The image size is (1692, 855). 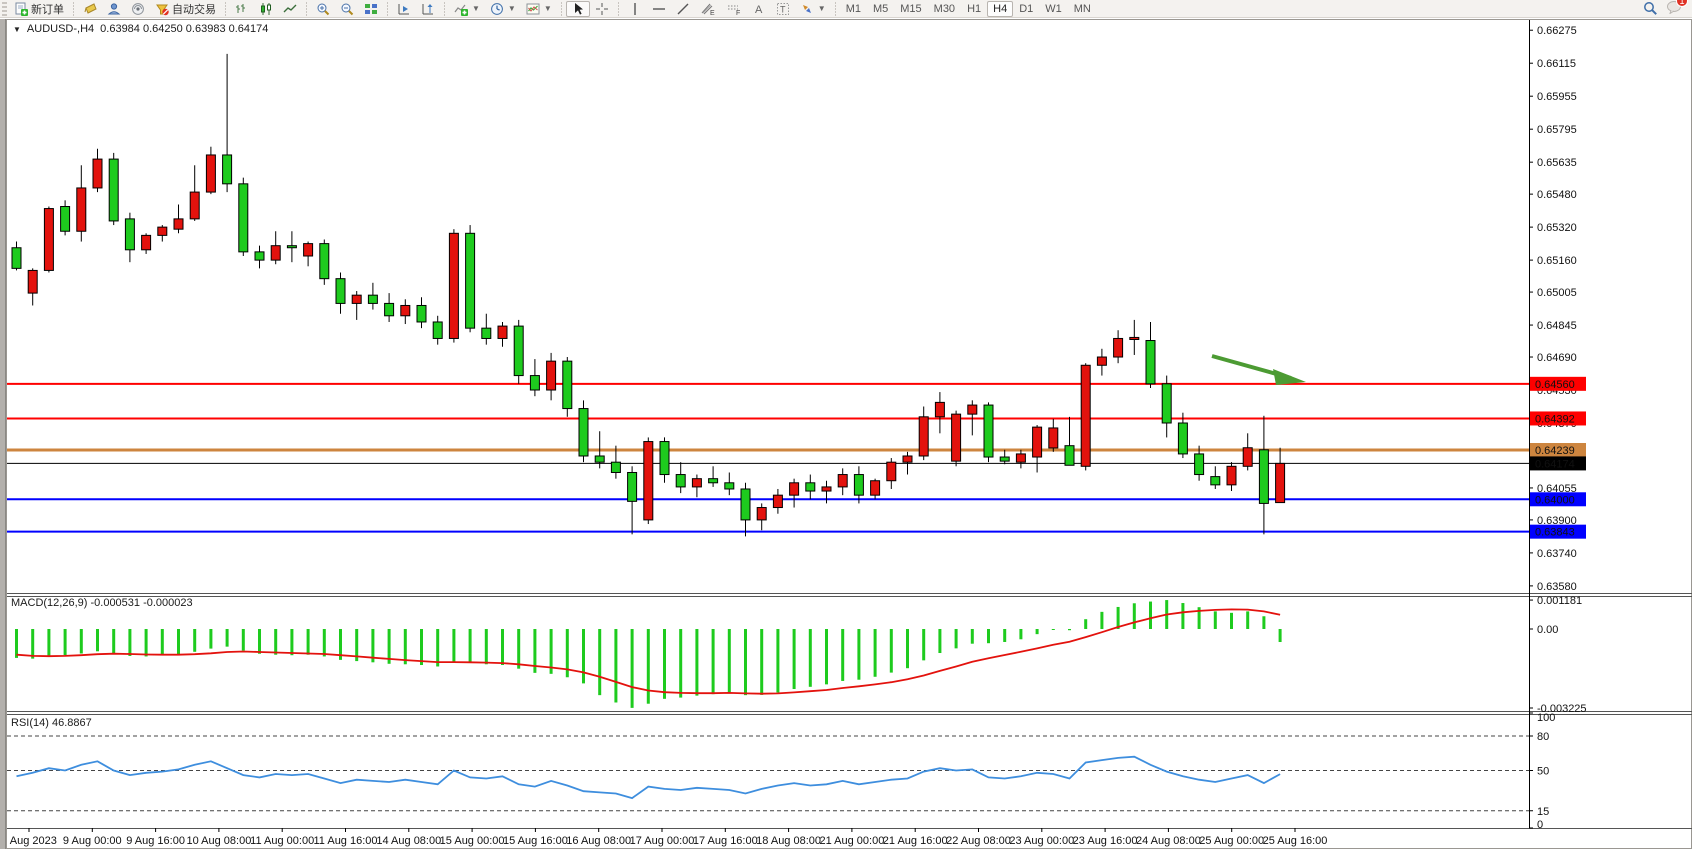 I want to click on candle-chart-mode-button, so click(x=266, y=9).